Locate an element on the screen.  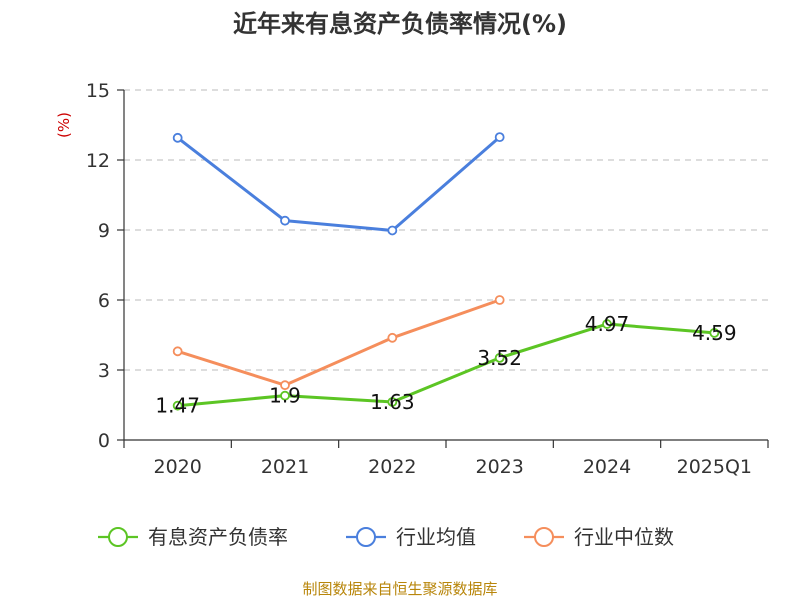
legend-label: 有息资产负债率 is located at coordinates (218, 537).